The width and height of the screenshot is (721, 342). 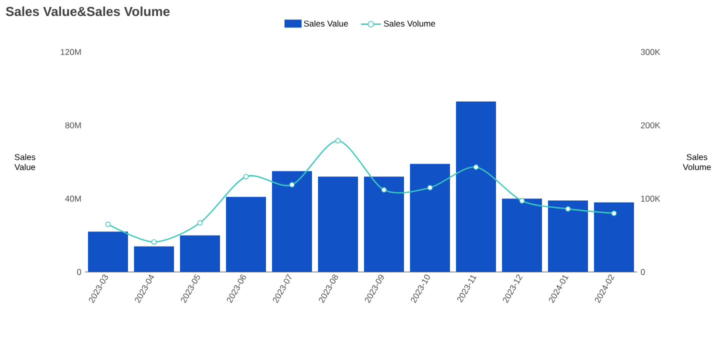 What do you see at coordinates (410, 23) in the screenshot?
I see `legend-label: Sales Volume` at bounding box center [410, 23].